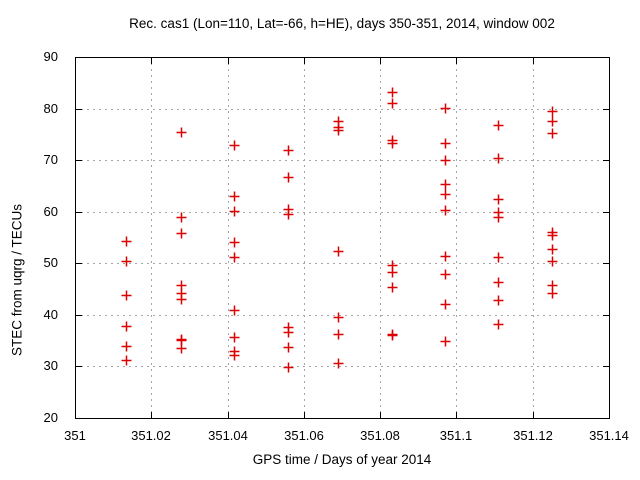 The height and width of the screenshot is (480, 640). Describe the element at coordinates (304, 435) in the screenshot. I see `x-tick-label: 351.06` at that location.